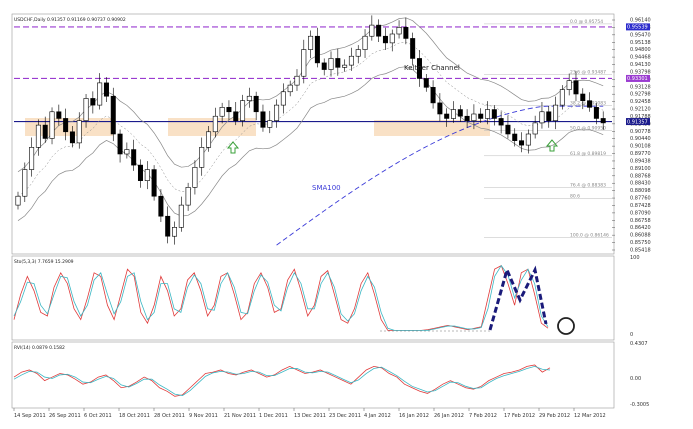 The width and height of the screenshot is (693, 429). What do you see at coordinates (98, 416) in the screenshot?
I see `x-tick-label: 6 Oct 2011` at bounding box center [98, 416].